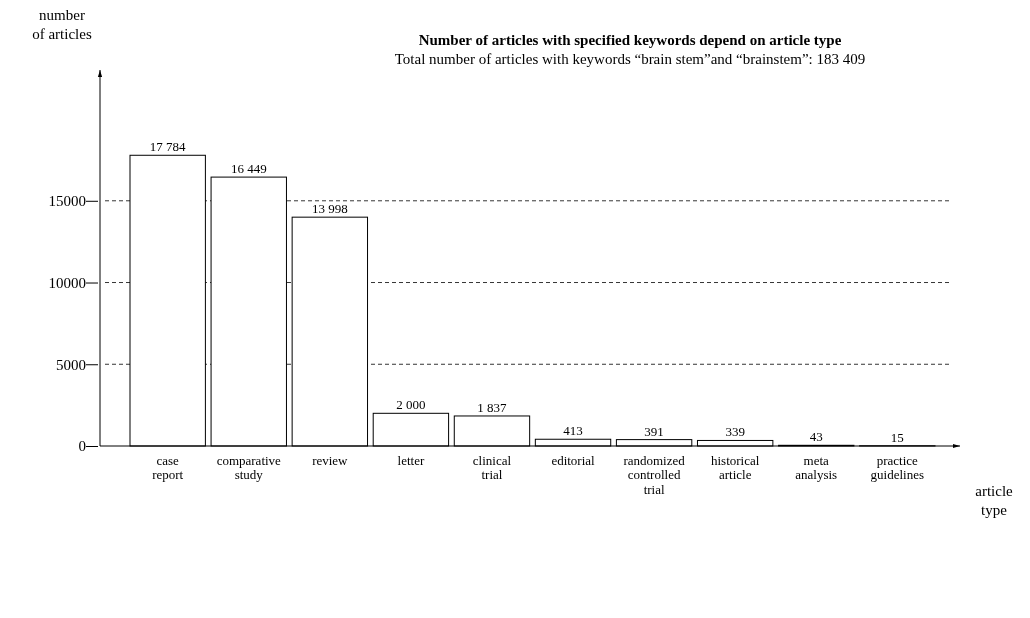  I want to click on data-label: 16 449, so click(248, 169).